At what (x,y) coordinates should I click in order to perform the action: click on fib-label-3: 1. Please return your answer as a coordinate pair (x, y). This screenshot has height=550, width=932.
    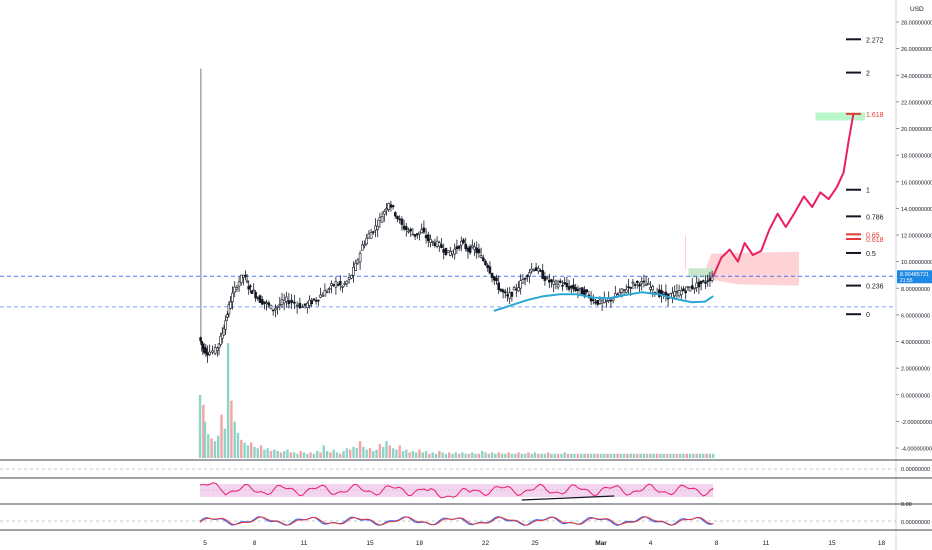
    Looking at the image, I should click on (868, 191).